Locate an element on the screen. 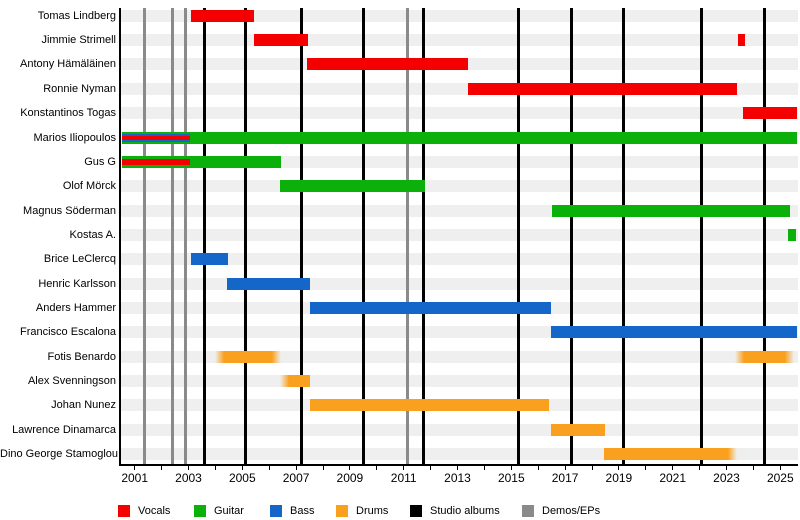 This screenshot has width=800, height=520. legend-item: Drums is located at coordinates (362, 509).